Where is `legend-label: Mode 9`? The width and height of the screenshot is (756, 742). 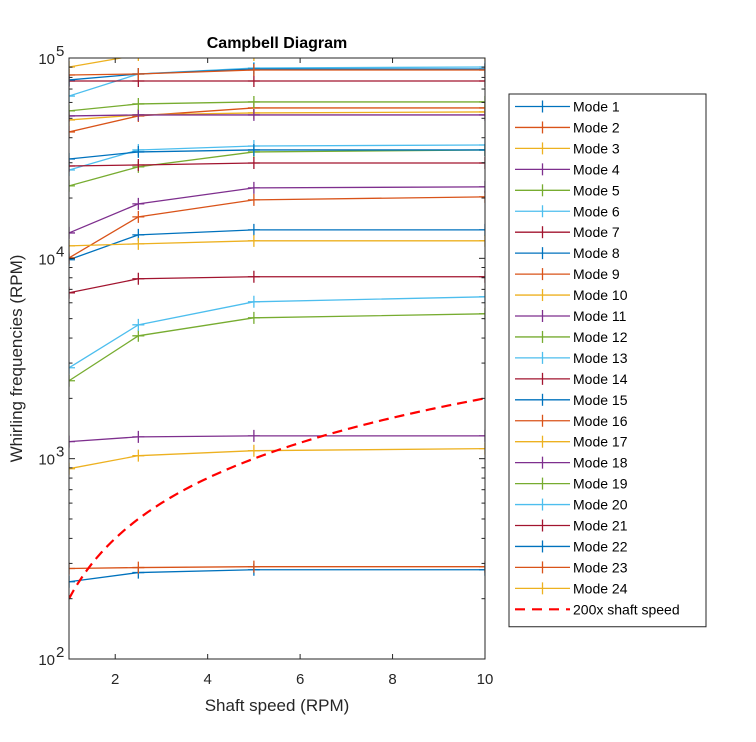
legend-label: Mode 9 is located at coordinates (596, 274).